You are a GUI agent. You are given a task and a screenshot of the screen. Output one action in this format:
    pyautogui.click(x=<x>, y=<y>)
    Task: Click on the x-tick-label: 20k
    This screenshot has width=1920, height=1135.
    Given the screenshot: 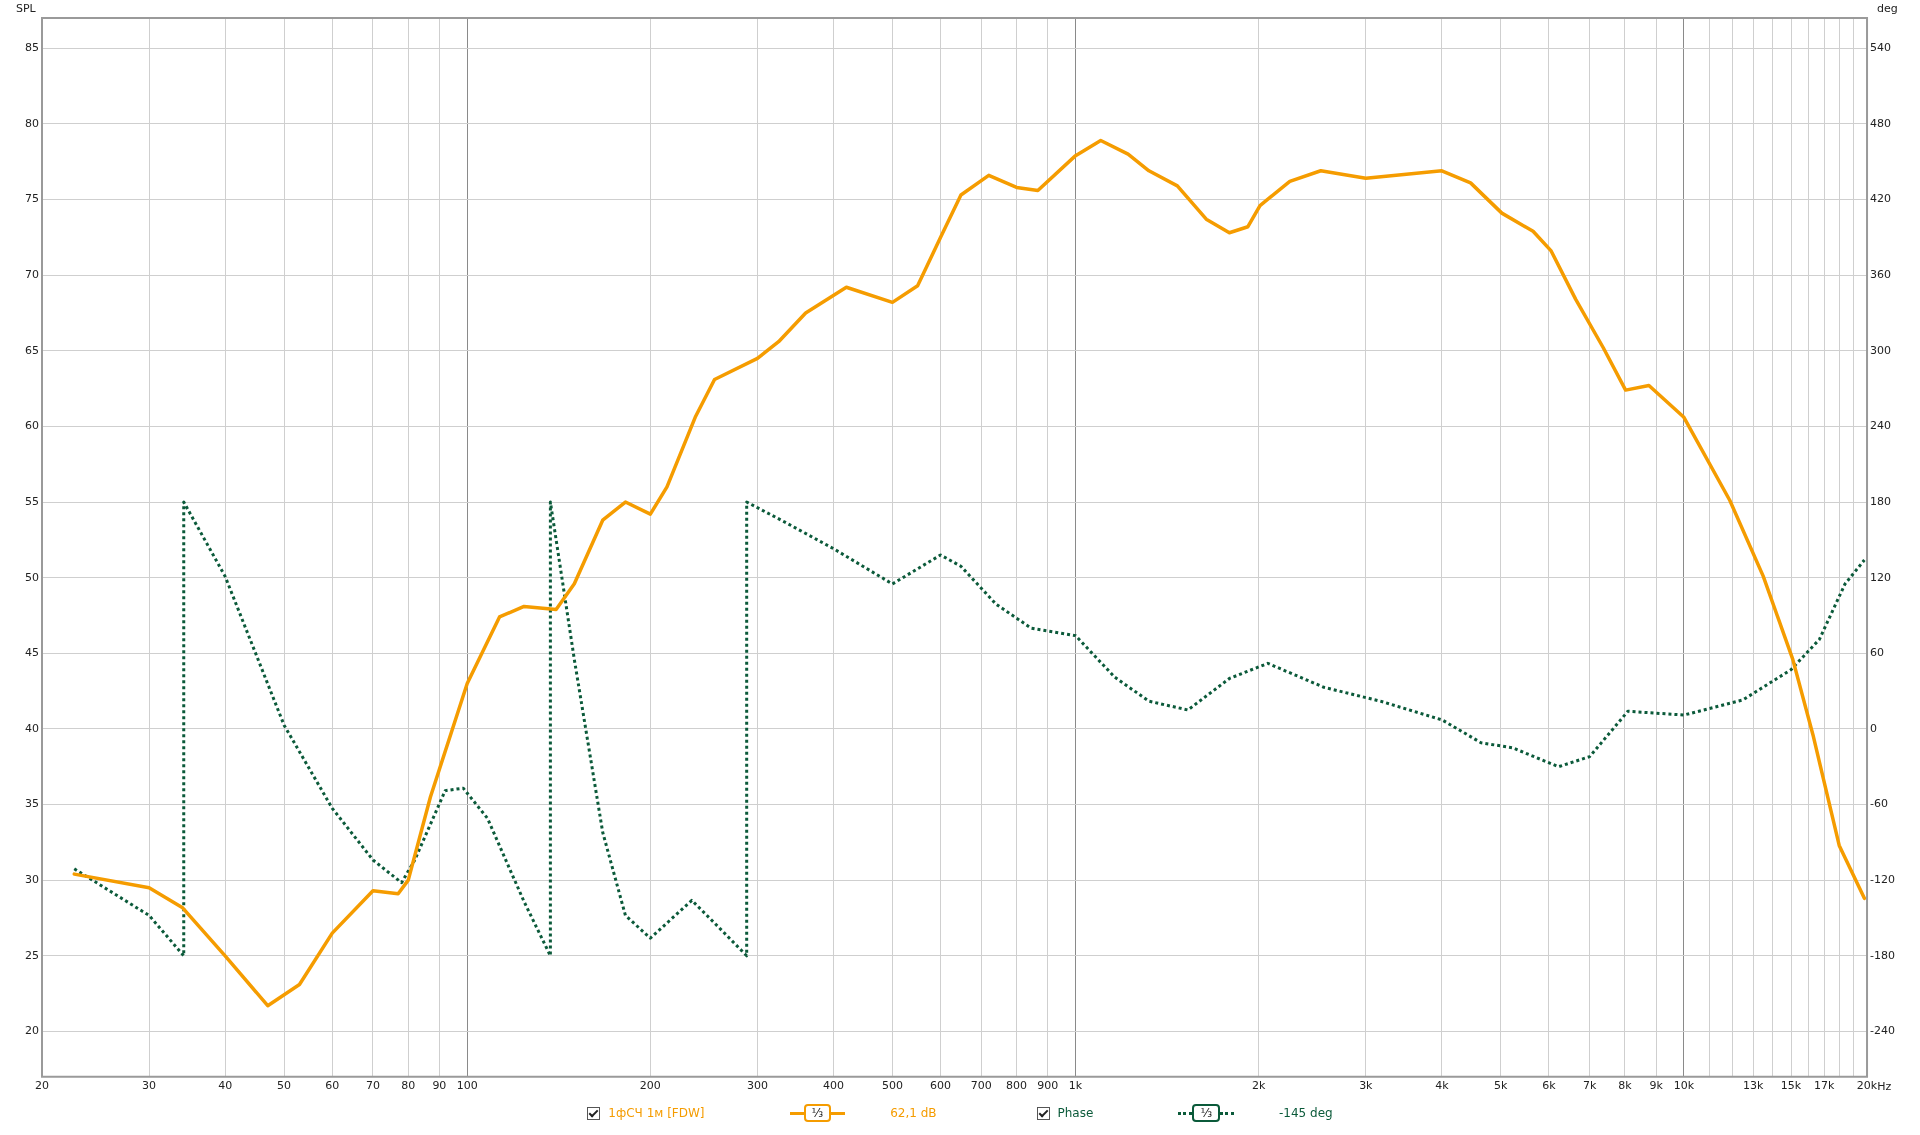 What is the action you would take?
    pyautogui.click(x=1867, y=1086)
    